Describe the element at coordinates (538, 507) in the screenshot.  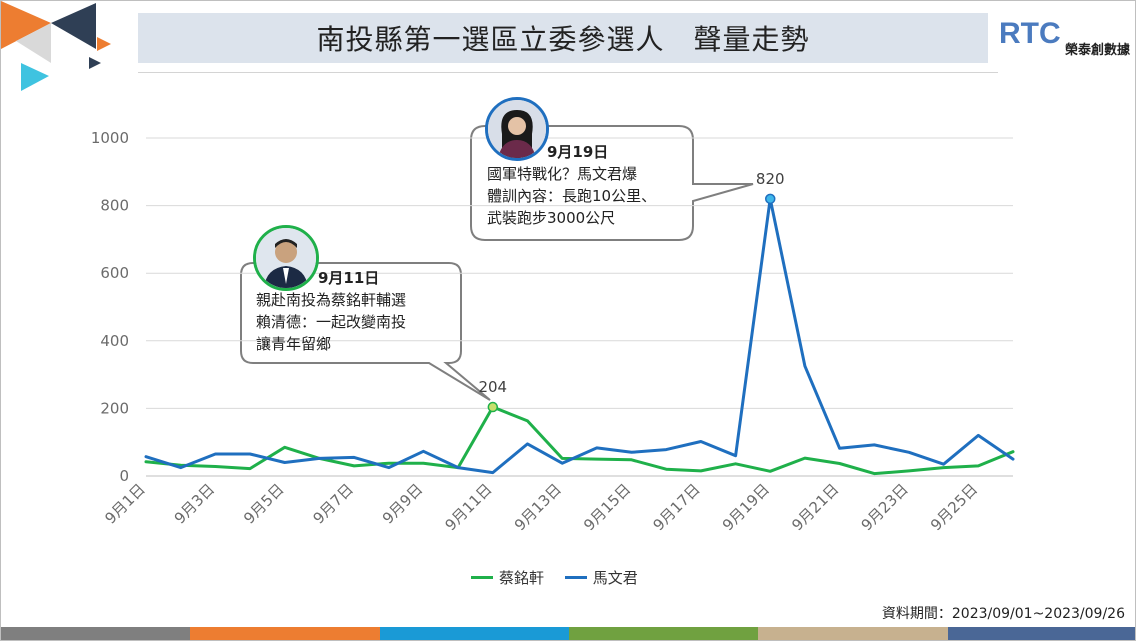
I see `x-tick-label: 9月13日` at that location.